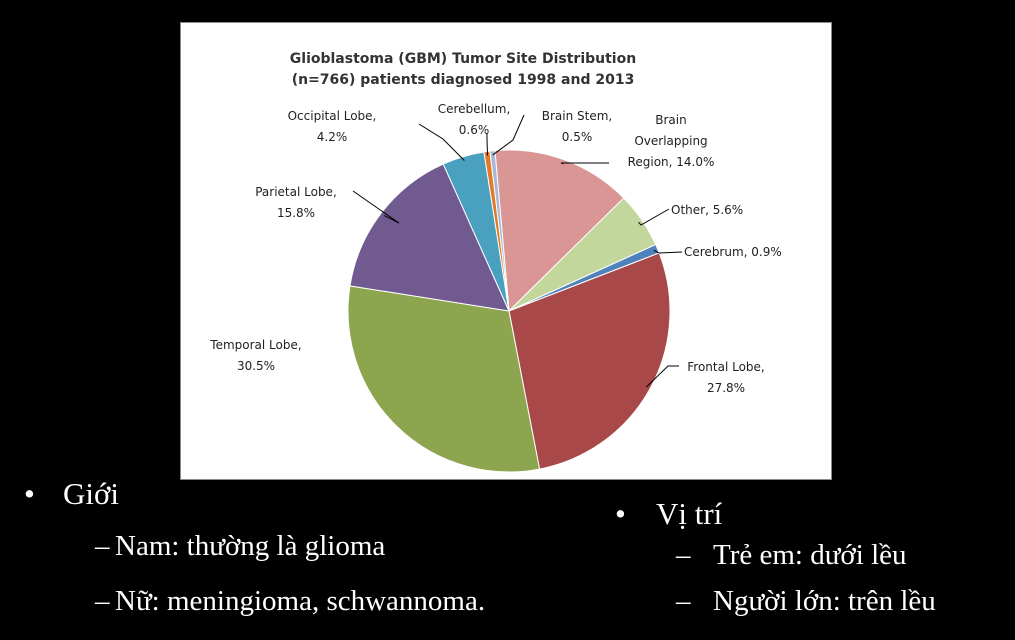 This screenshot has height=640, width=1015. Describe the element at coordinates (733, 252) in the screenshot. I see `slice-label-2: Cerebrum, 0.9%` at that location.